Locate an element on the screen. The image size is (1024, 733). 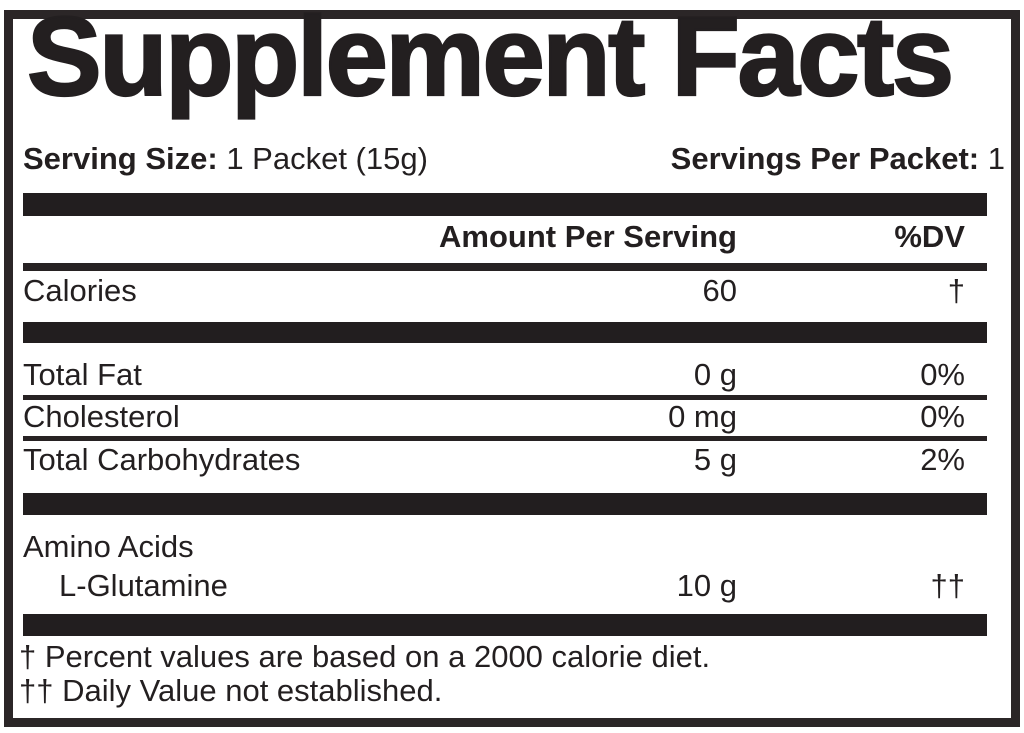
header-underline is located at coordinates (505, 267).